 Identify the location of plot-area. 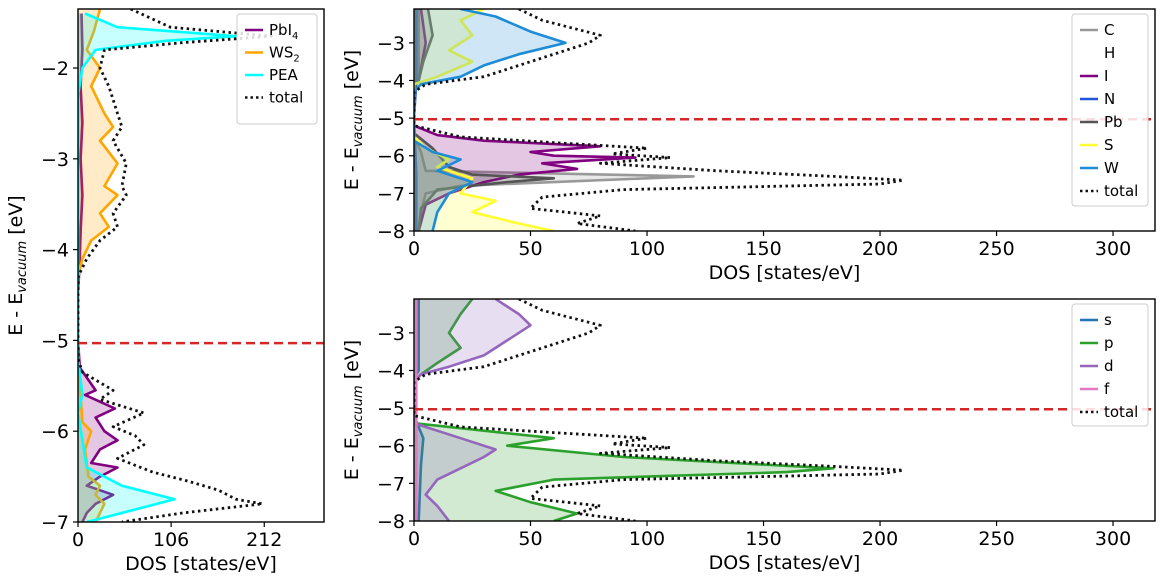
(175, 265).